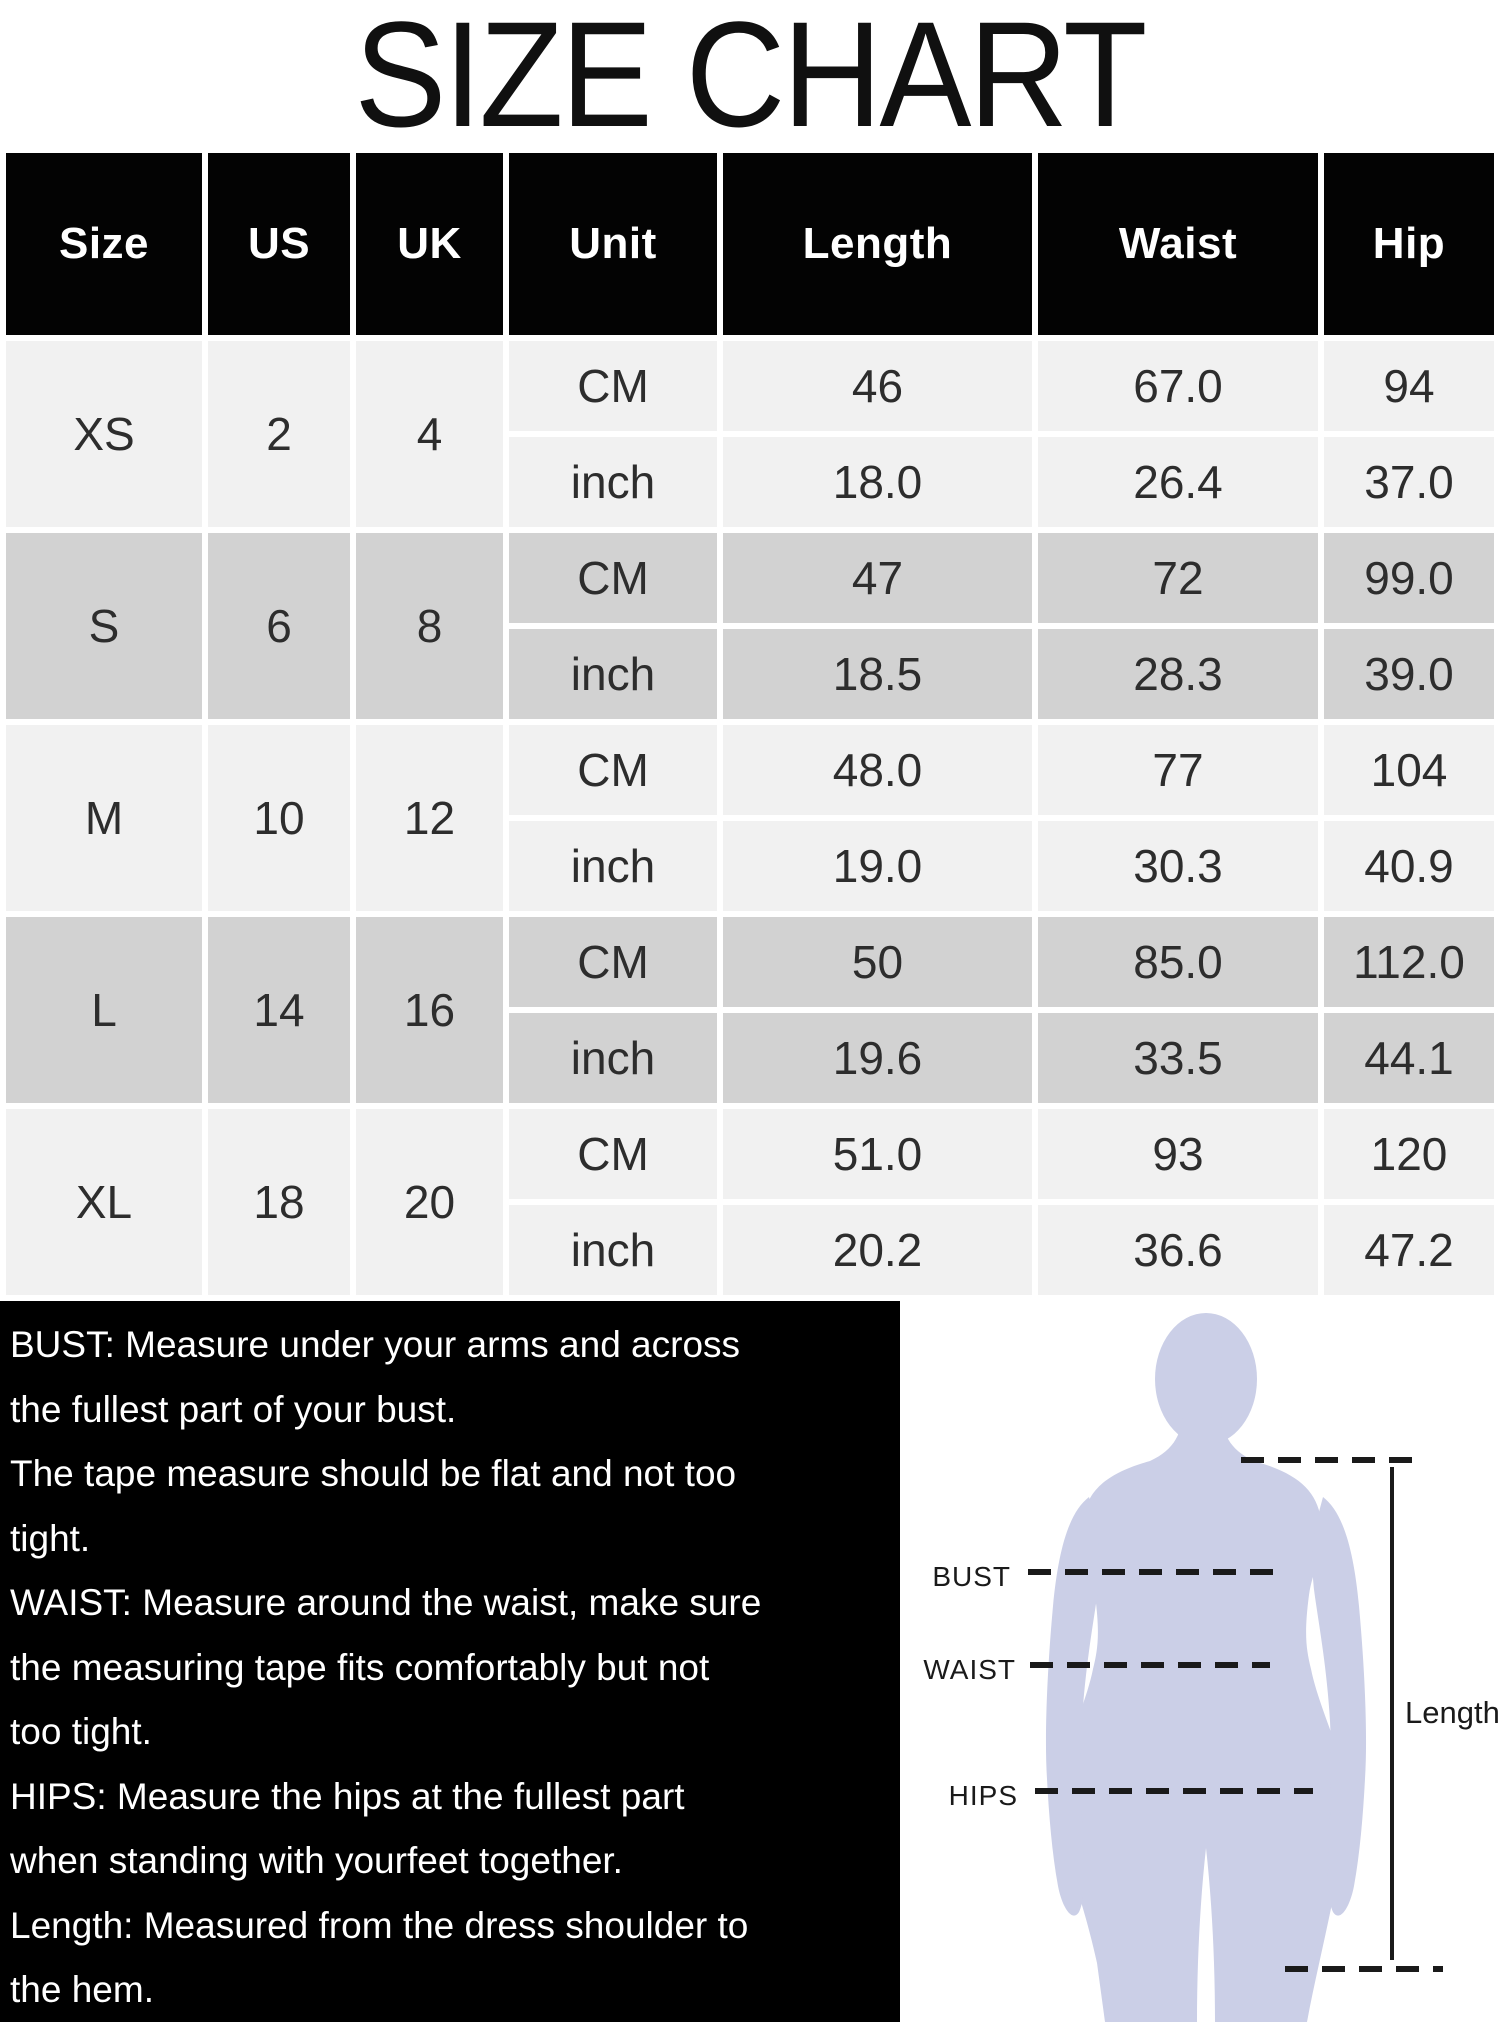  I want to click on table-row: S 6 8 CM 47 72 99.0, so click(750, 626).